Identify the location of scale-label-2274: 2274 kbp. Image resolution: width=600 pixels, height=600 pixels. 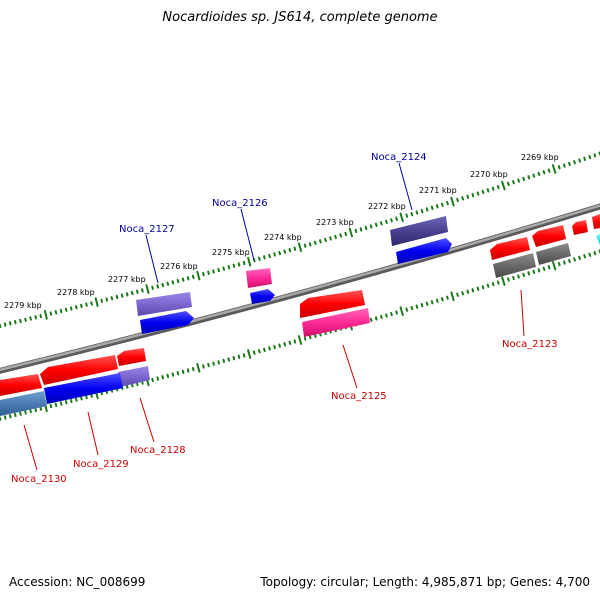
(283, 237).